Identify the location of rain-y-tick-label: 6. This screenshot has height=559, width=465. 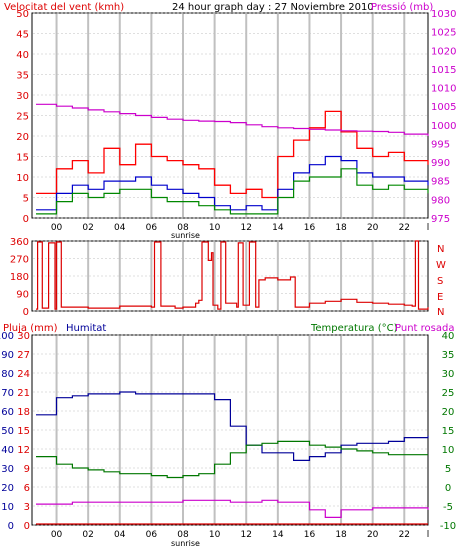
(27, 488).